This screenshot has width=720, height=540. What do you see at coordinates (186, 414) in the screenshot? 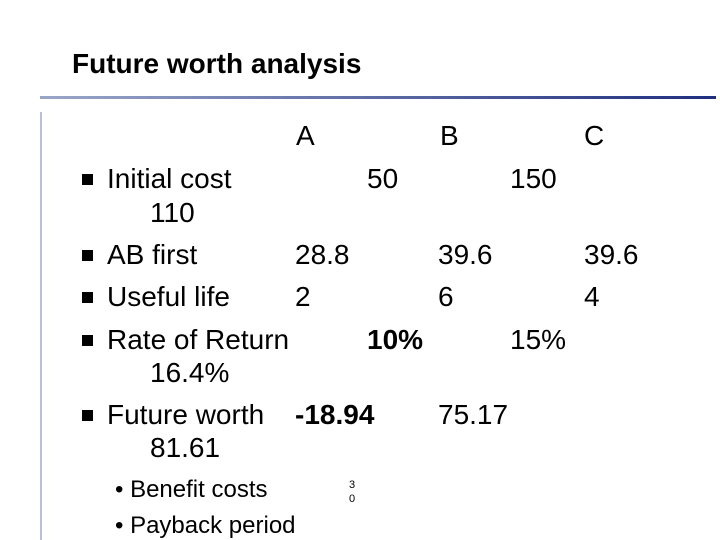
I see `row-label: Future worth` at bounding box center [186, 414].